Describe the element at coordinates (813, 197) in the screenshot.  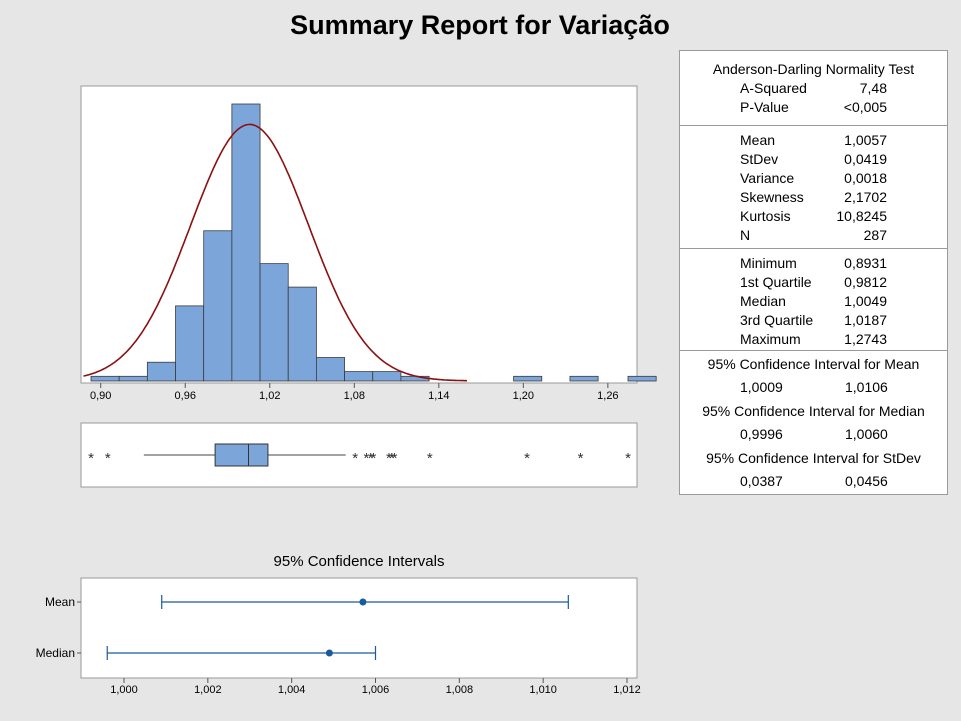
I see `stat-row-skewness: Skewness 2,1702` at that location.